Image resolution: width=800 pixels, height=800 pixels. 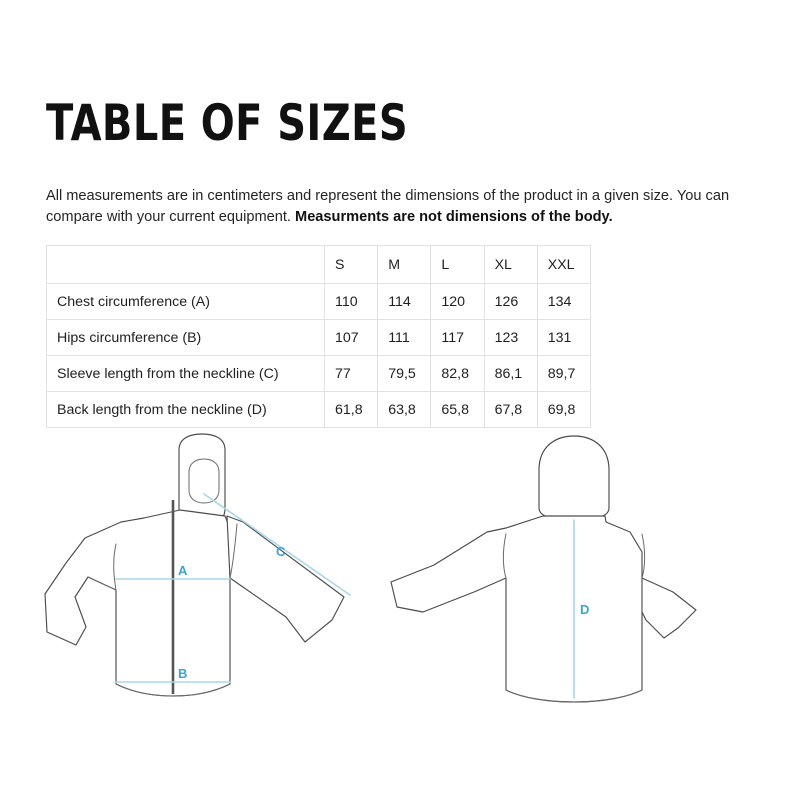 I want to click on cell-back-xl: 67,8, so click(x=510, y=409).